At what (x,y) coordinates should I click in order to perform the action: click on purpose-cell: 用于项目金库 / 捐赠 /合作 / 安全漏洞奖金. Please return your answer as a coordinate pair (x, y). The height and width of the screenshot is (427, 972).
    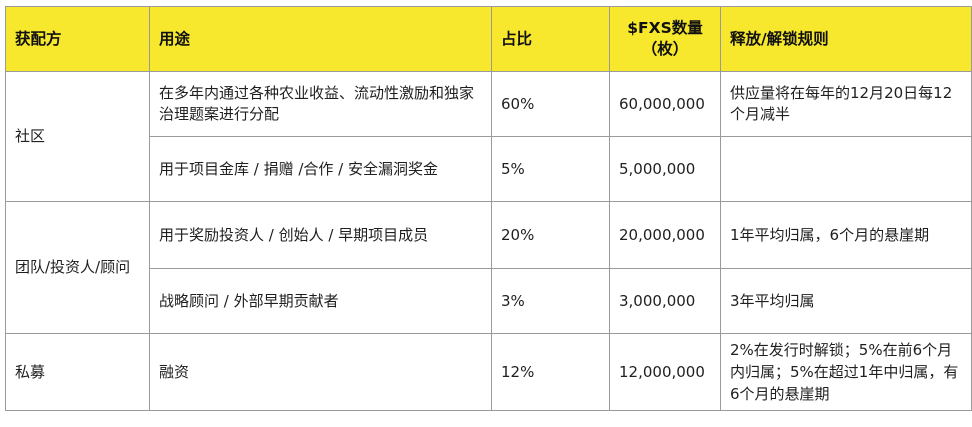
    Looking at the image, I should click on (320, 169).